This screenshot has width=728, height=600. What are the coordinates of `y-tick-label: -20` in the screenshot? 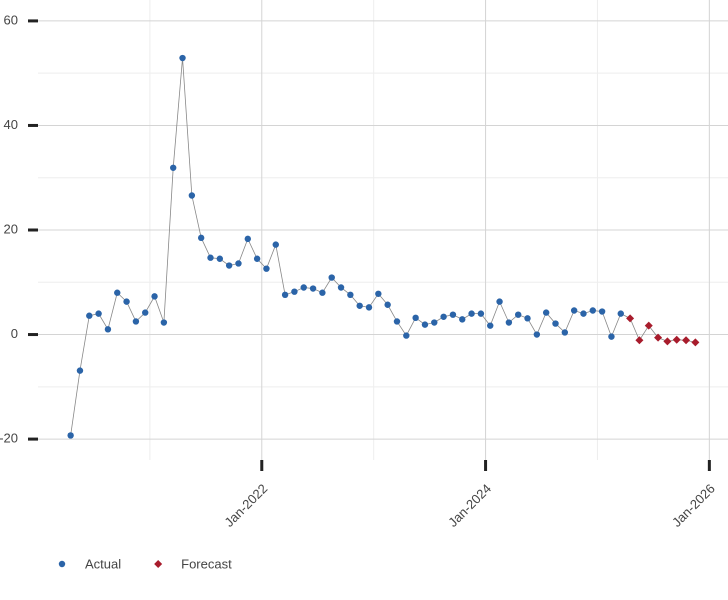 It's located at (9, 438).